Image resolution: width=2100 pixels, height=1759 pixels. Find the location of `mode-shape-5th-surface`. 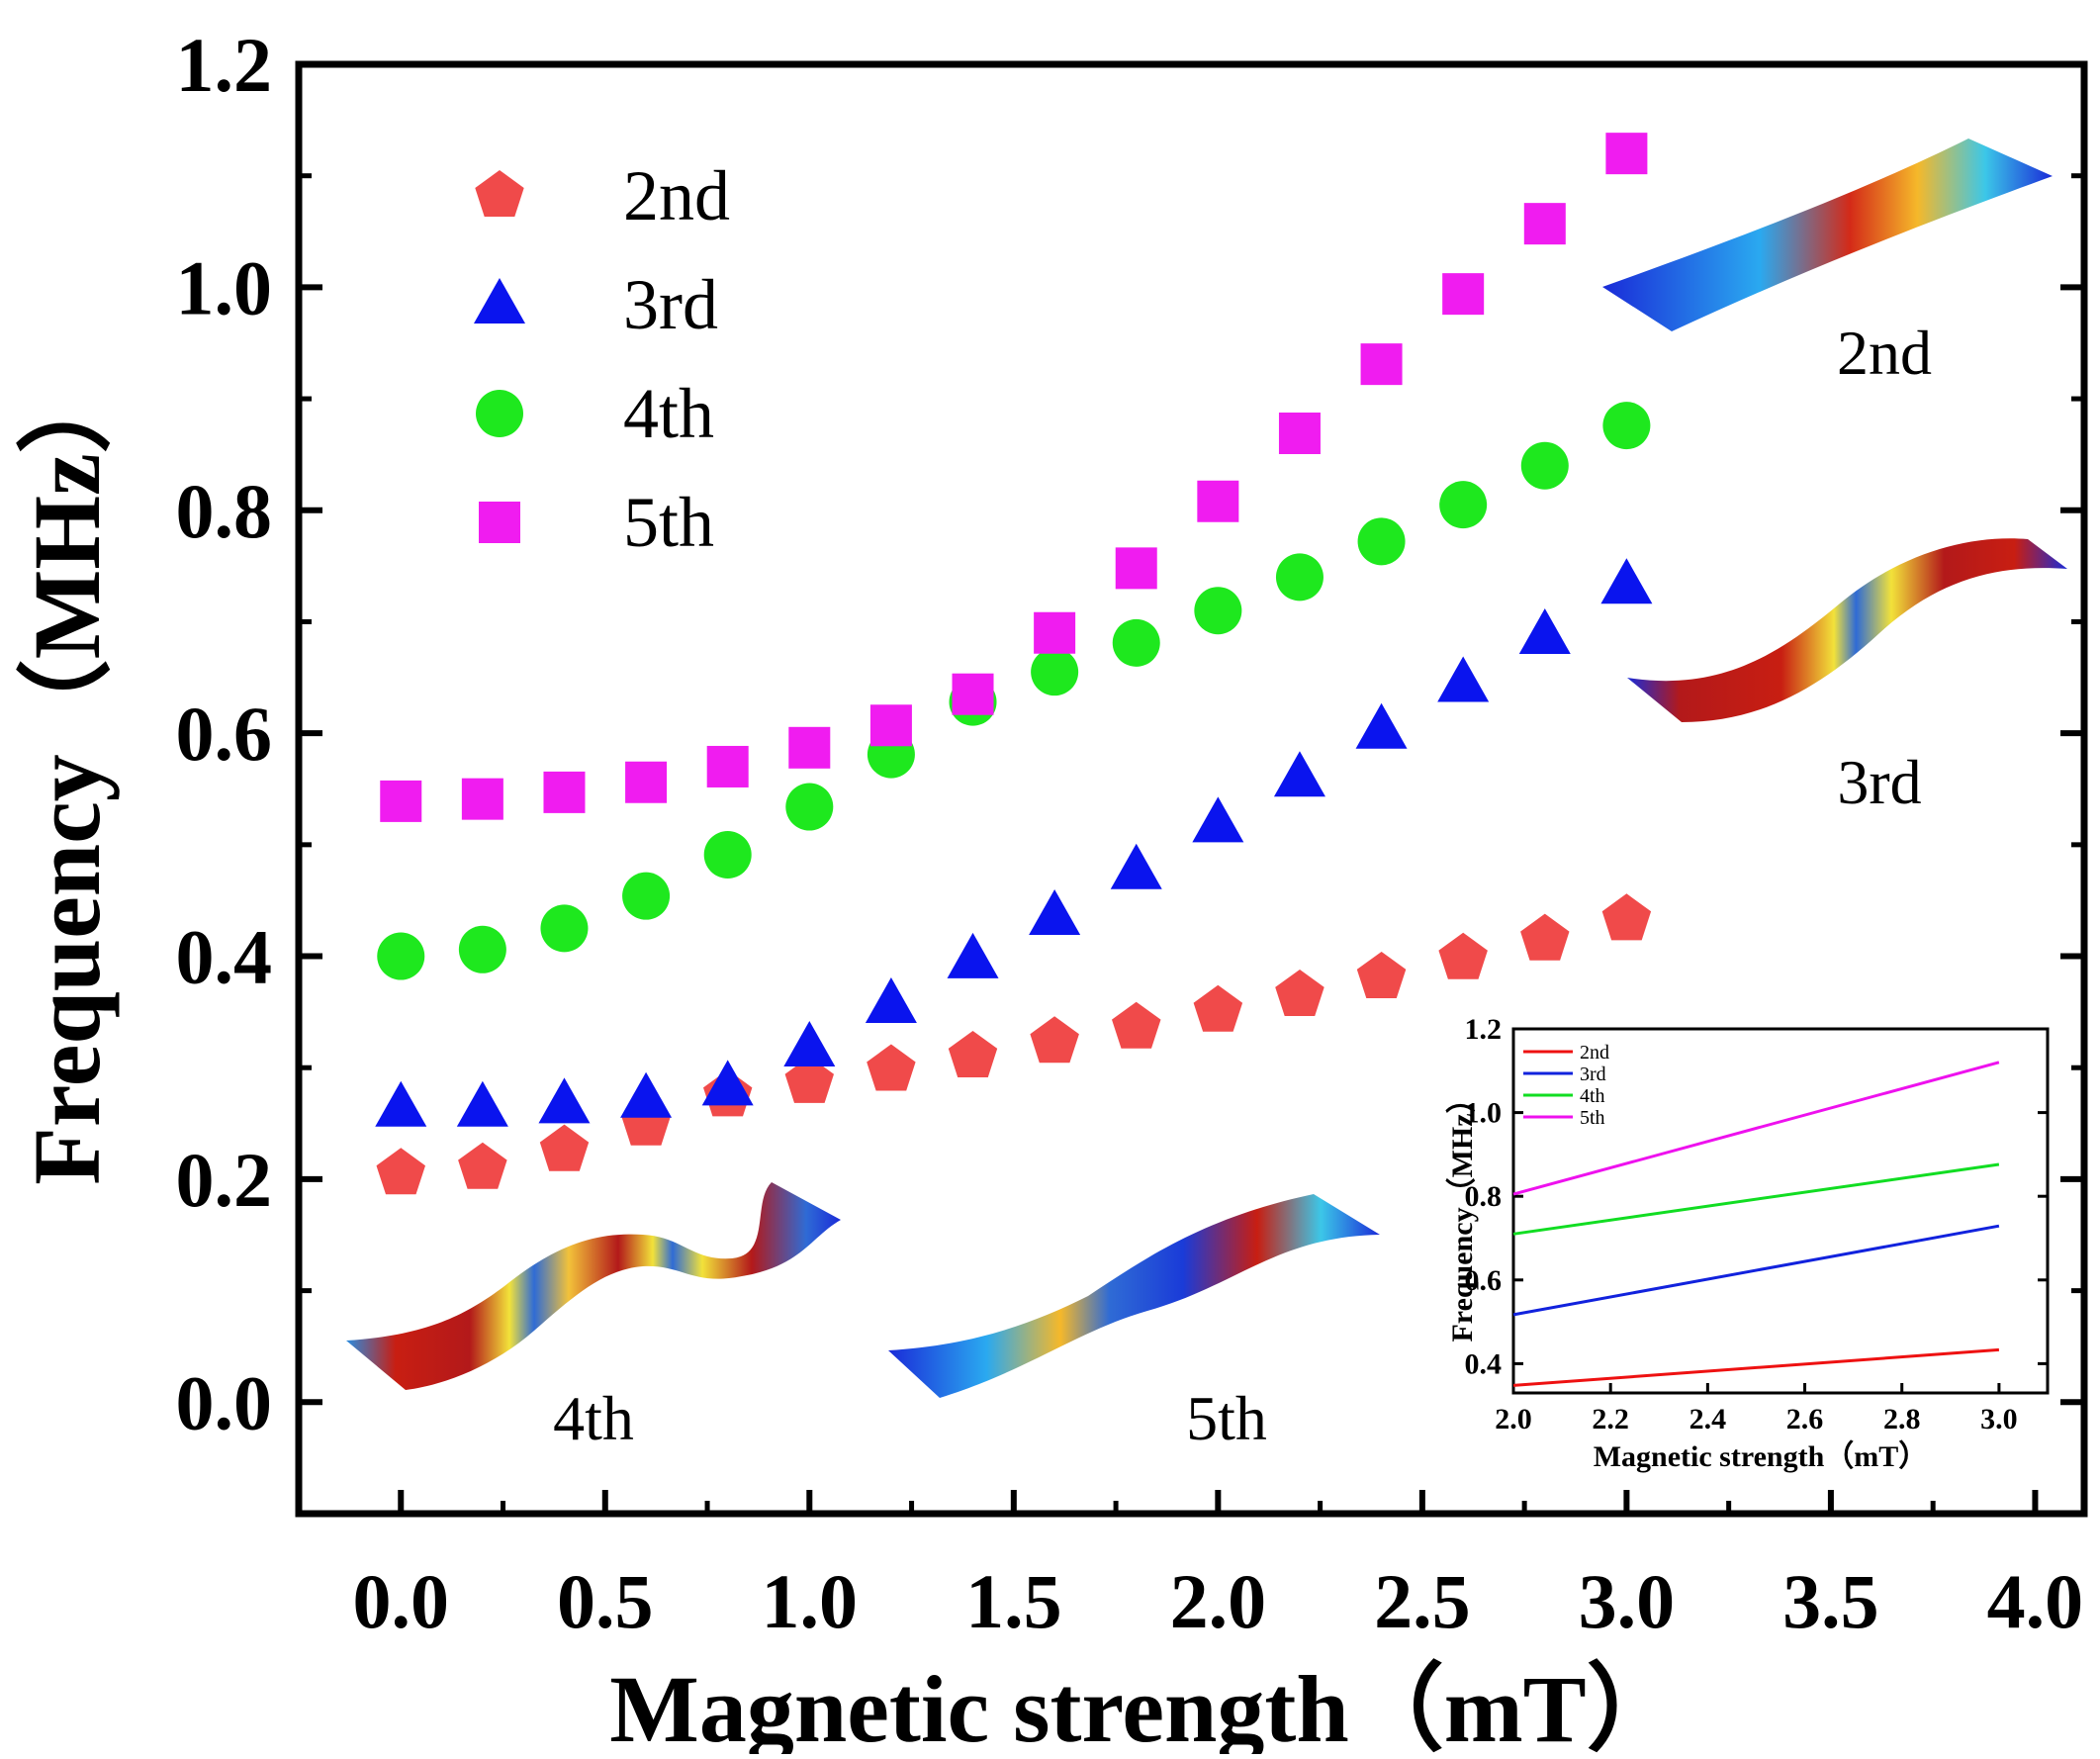

mode-shape-5th-surface is located at coordinates (1134, 1296).